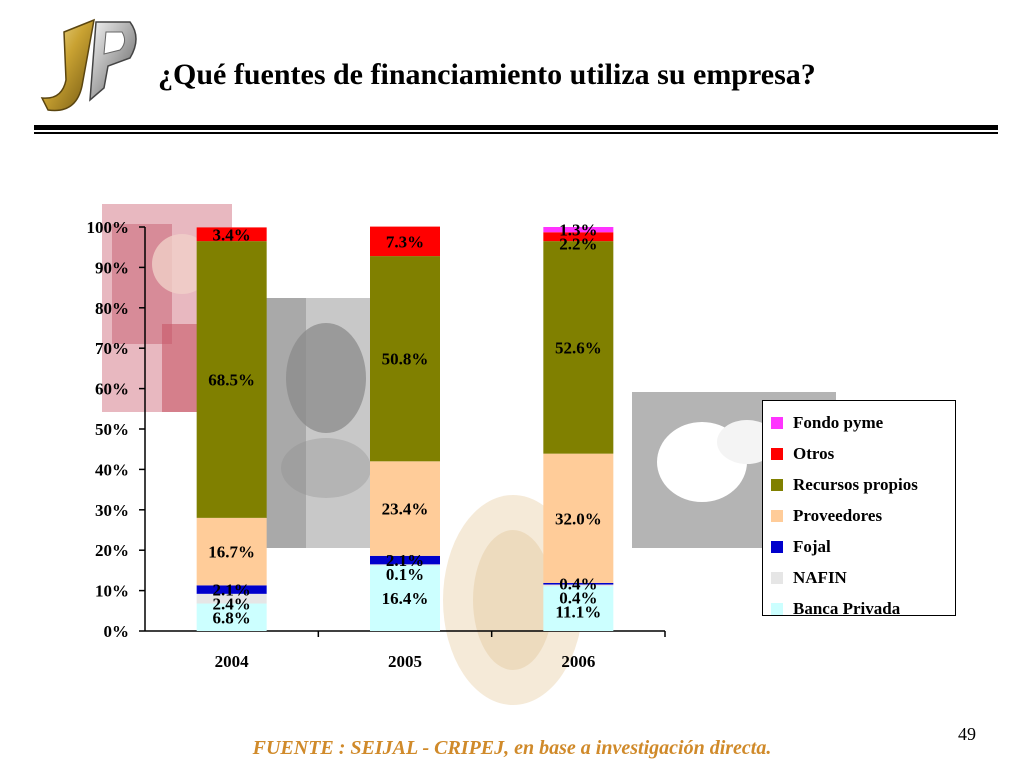  Describe the element at coordinates (112, 510) in the screenshot. I see `y-tick-label: 30%` at that location.